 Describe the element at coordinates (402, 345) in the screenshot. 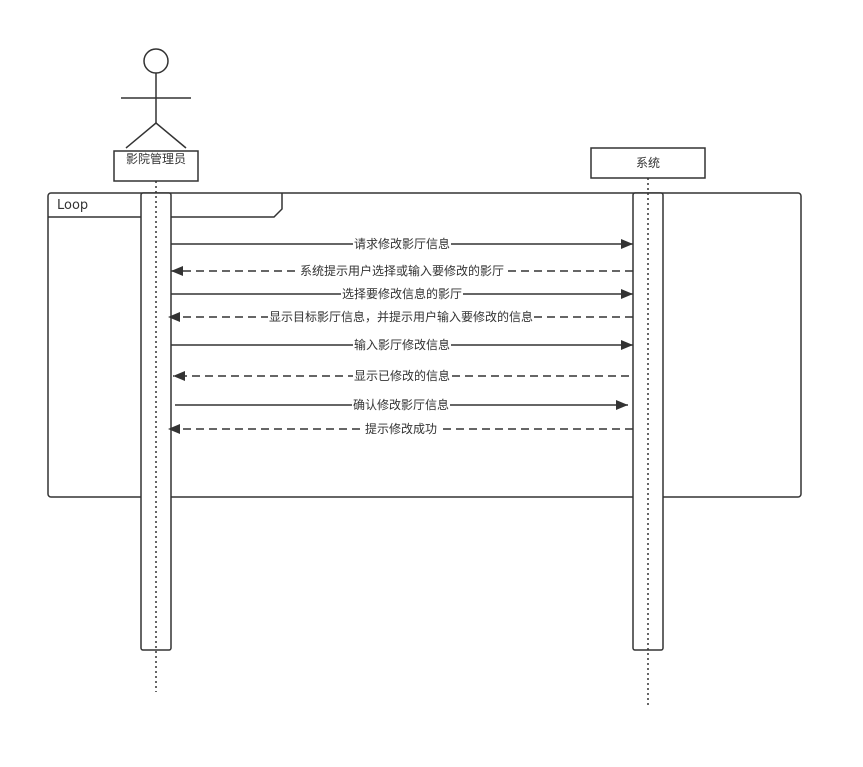

I see `message-label-5: 输入影厅修改信息` at that location.